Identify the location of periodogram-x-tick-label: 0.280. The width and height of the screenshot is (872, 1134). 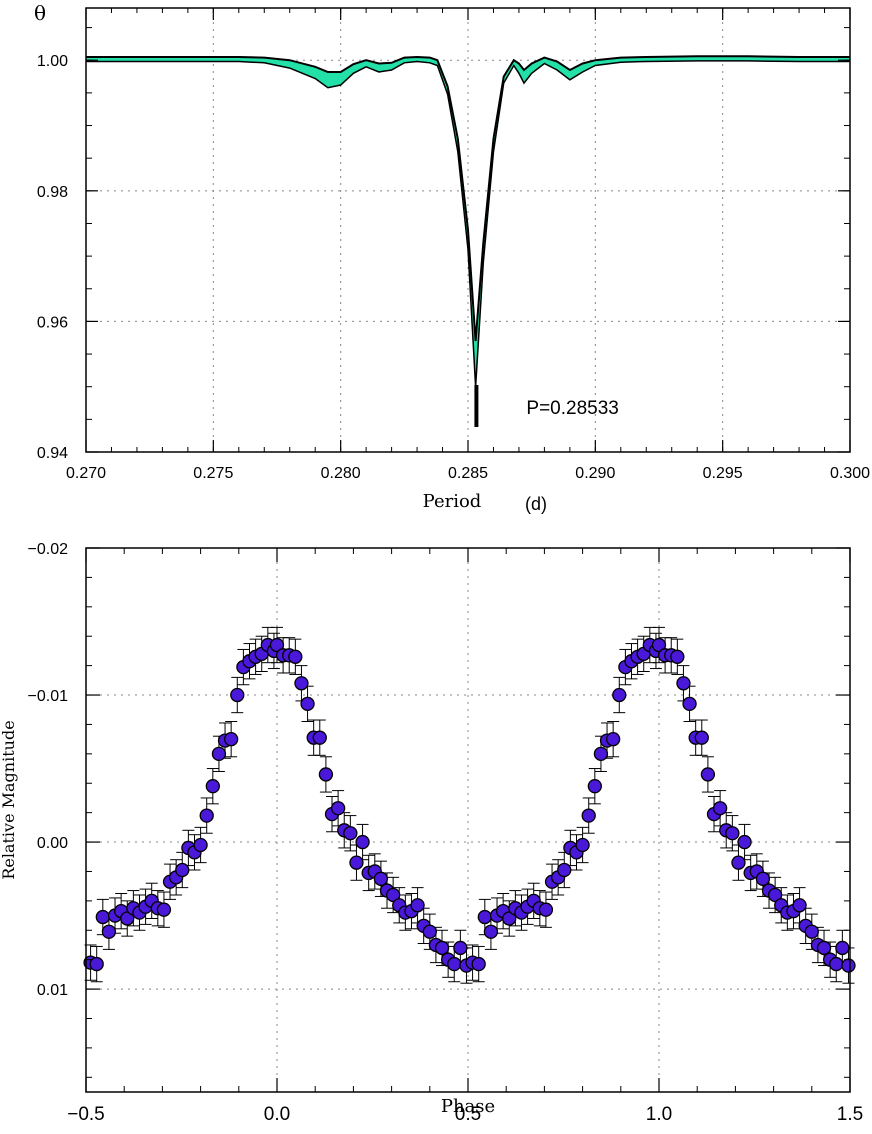
(341, 473).